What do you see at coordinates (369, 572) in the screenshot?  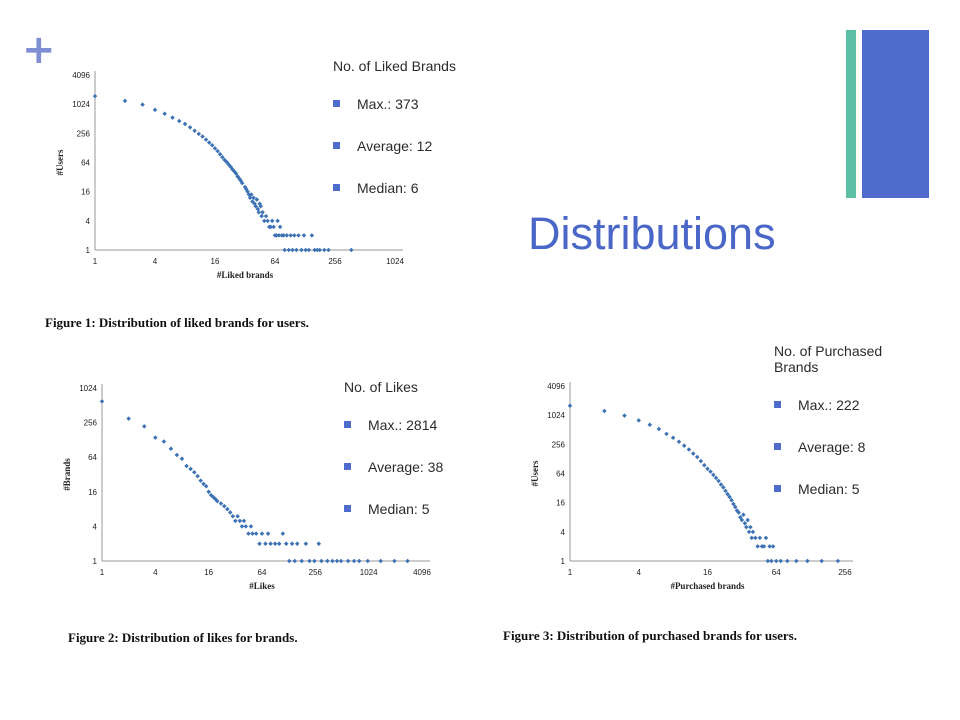 I see `x-tick-label: 1024` at bounding box center [369, 572].